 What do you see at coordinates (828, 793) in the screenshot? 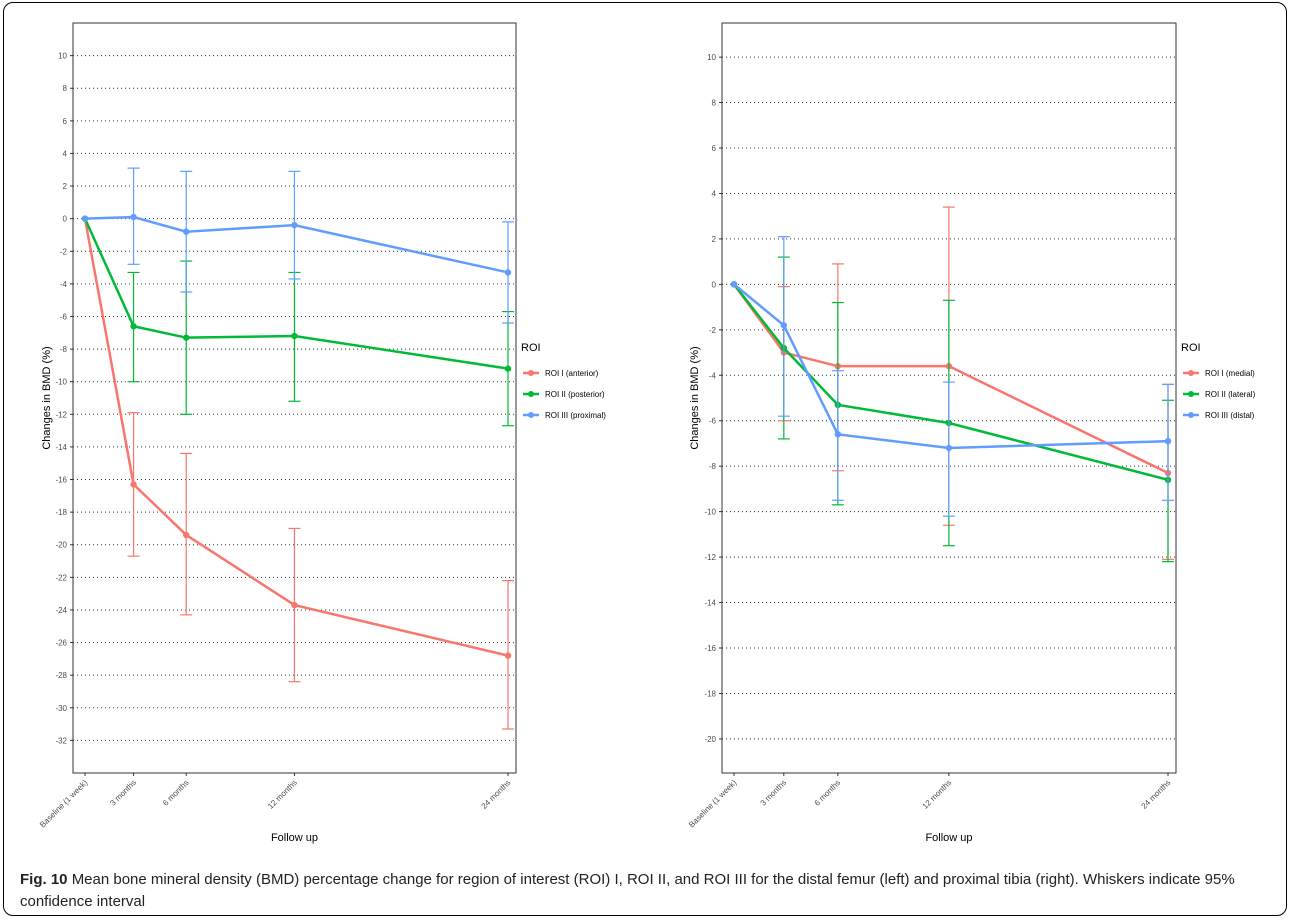
I see `x-tick-label: 6 months` at bounding box center [828, 793].